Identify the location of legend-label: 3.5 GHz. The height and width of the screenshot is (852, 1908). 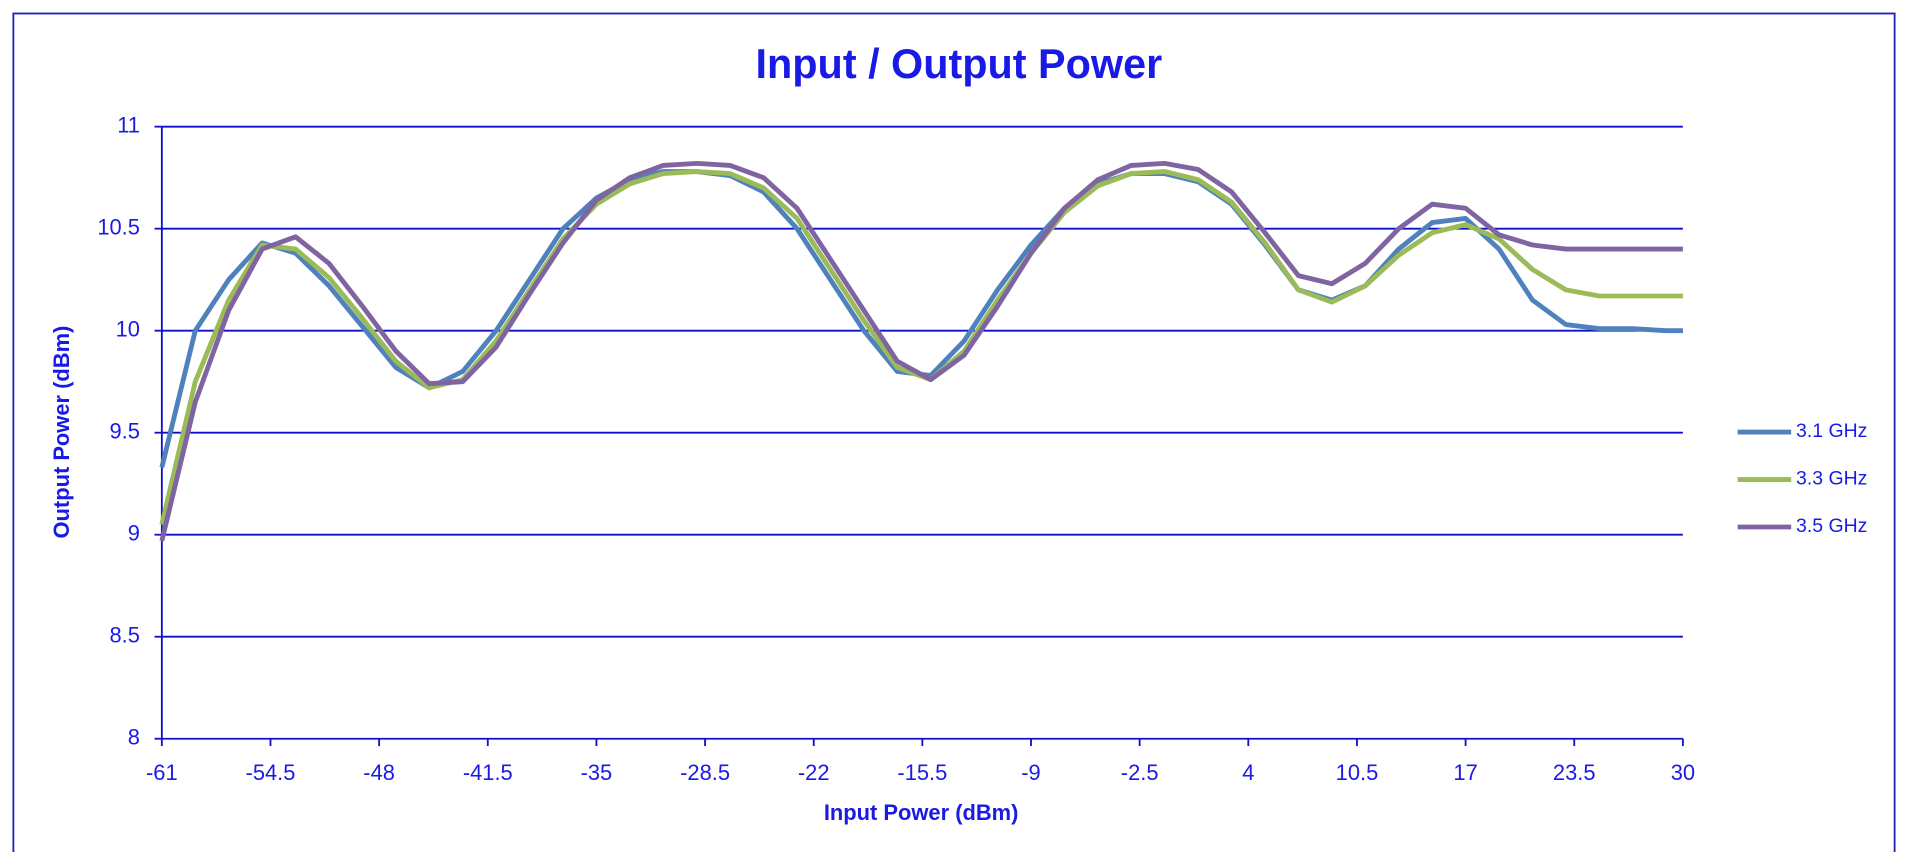
(1831, 526).